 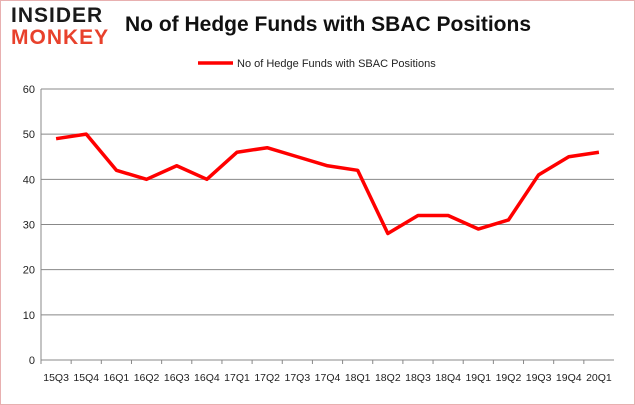 What do you see at coordinates (177, 378) in the screenshot?
I see `x-tick-label: 16Q3` at bounding box center [177, 378].